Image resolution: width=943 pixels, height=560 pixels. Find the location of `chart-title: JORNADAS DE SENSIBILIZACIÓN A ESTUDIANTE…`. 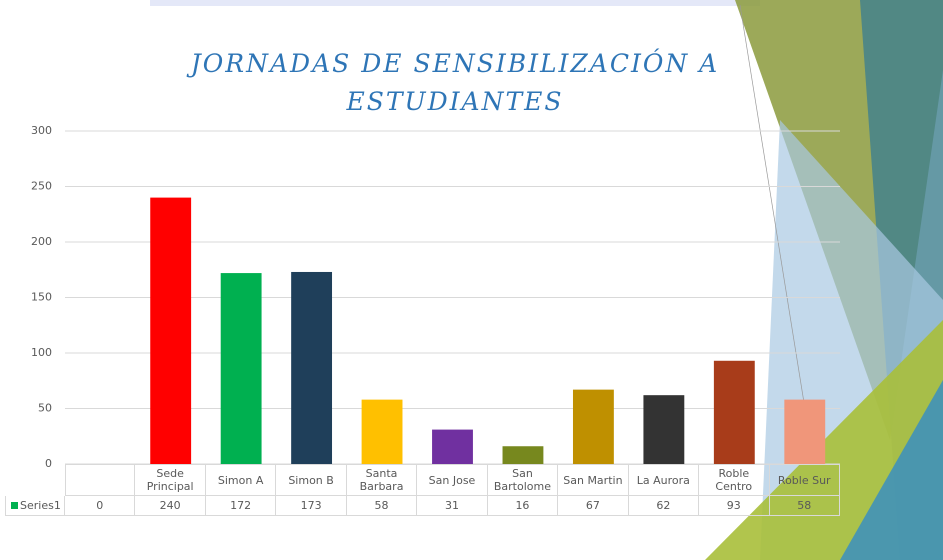

chart-title: JORNADAS DE SENSIBILIZACIÓN A ESTUDIANTE… is located at coordinates (455, 82).